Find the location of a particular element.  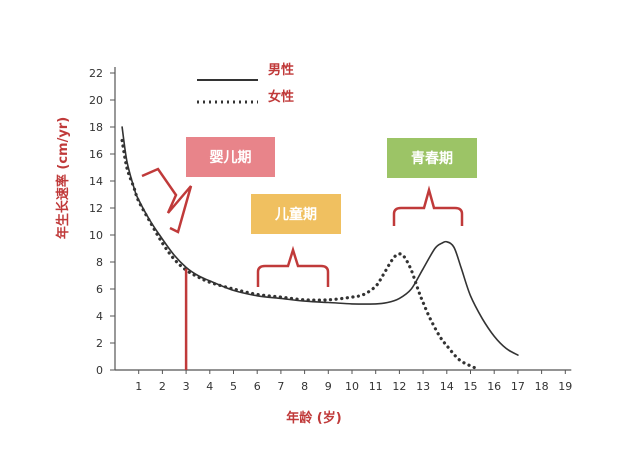

x-tick-label: 2 is located at coordinates (162, 386).